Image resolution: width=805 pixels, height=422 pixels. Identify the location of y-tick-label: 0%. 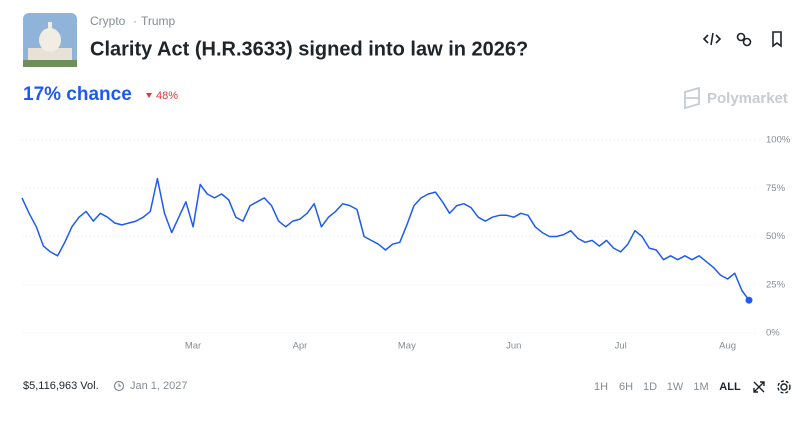
(773, 333).